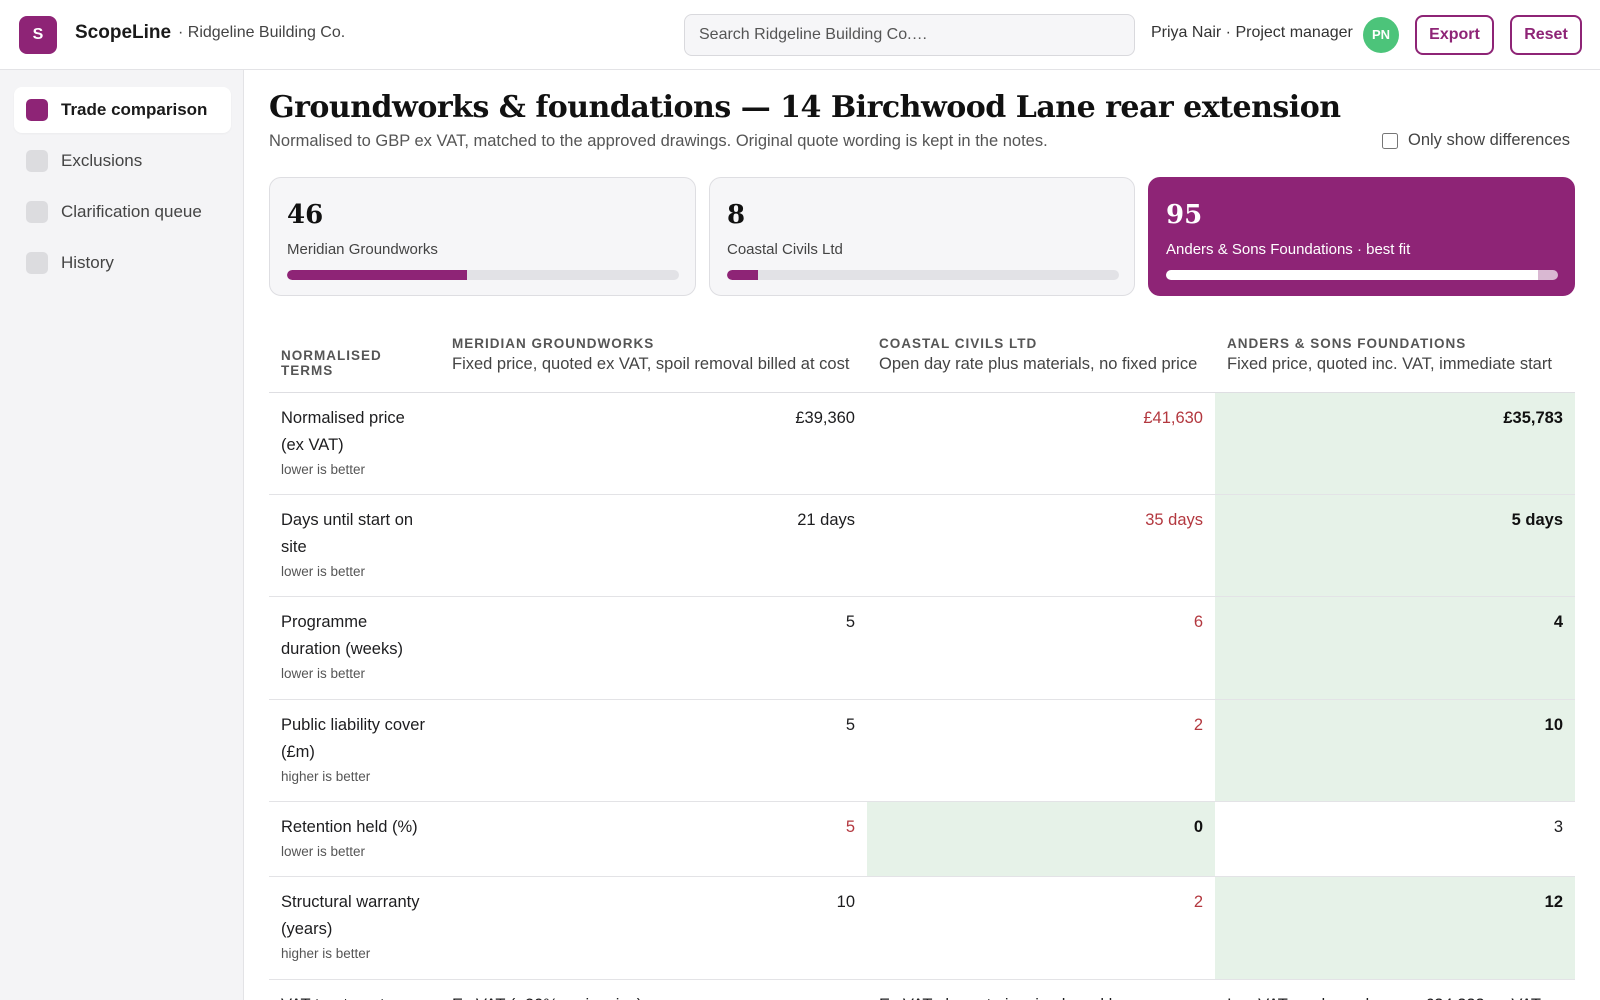  What do you see at coordinates (1395, 839) in the screenshot?
I see `value-cell: 3` at bounding box center [1395, 839].